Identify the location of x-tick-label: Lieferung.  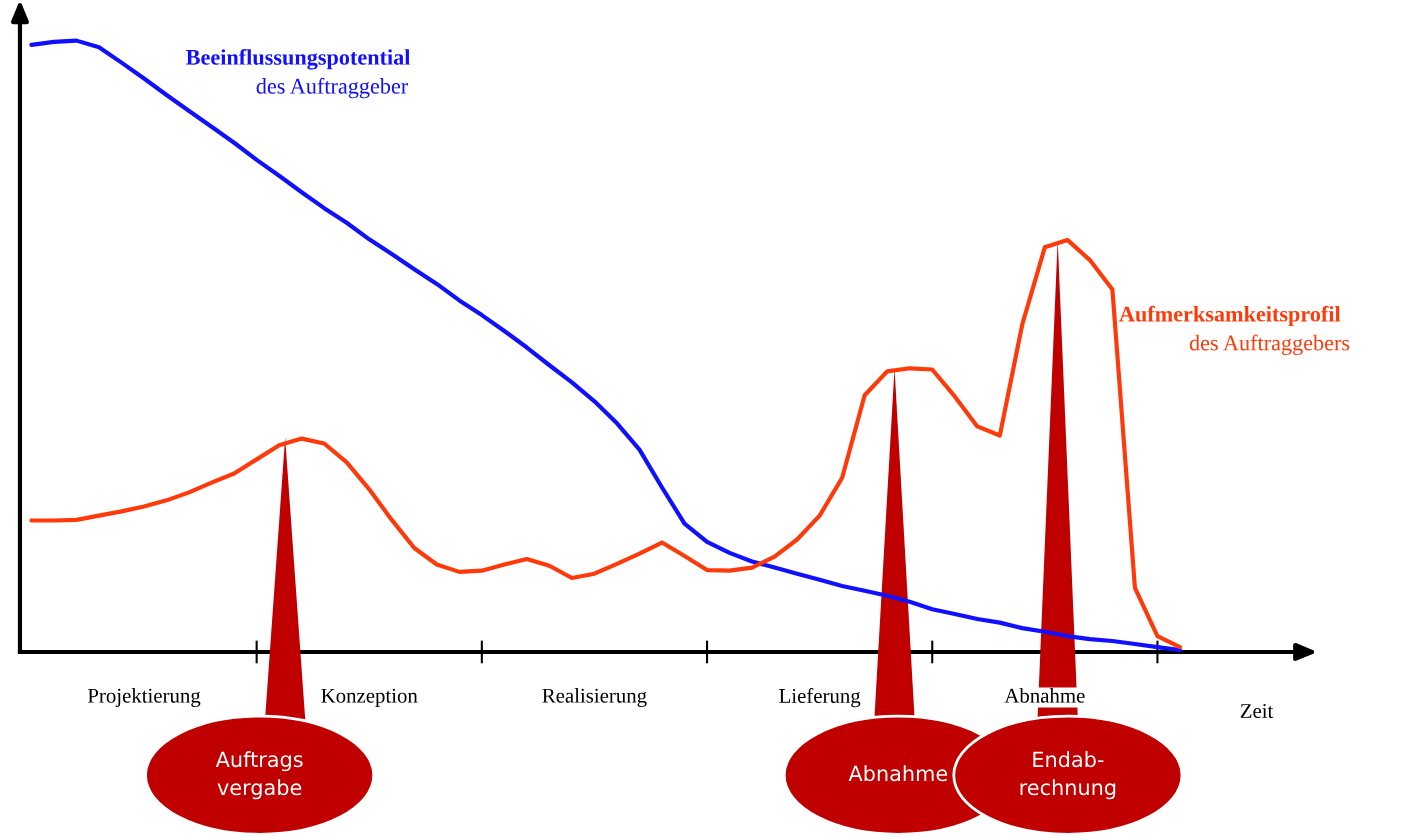
(820, 698).